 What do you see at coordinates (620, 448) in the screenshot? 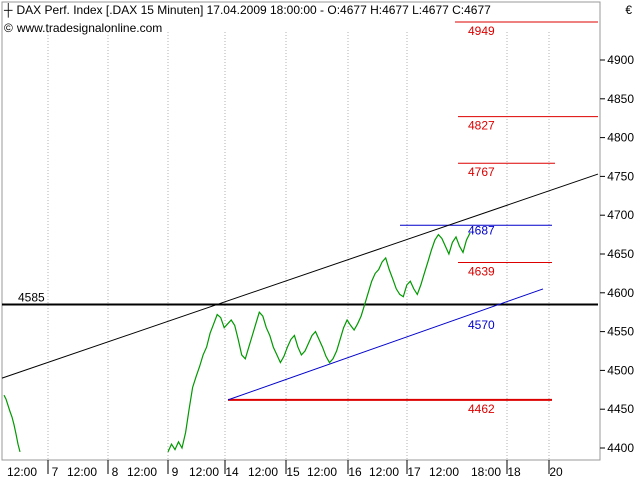
I see `y-tick-label: 4400` at bounding box center [620, 448].